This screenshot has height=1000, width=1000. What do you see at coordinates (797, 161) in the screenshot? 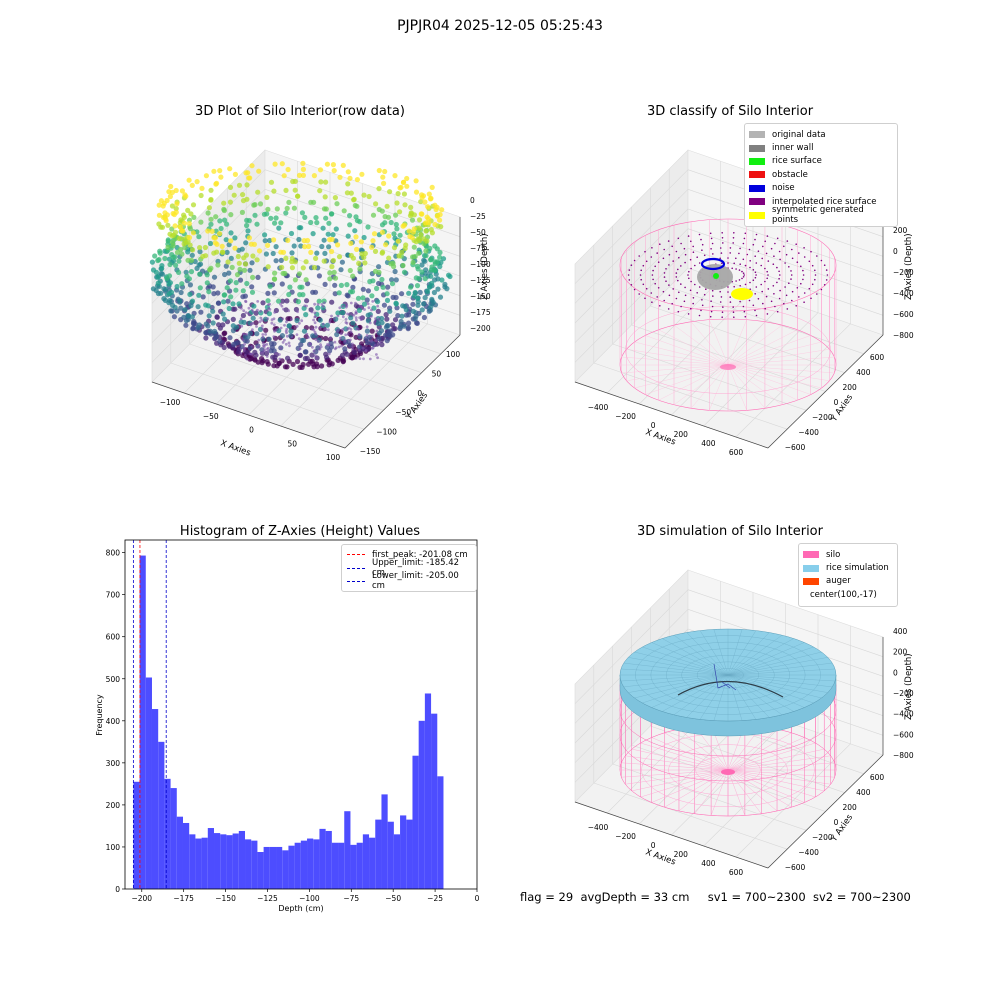
I see `classify-legend-label: rice surface` at bounding box center [797, 161].